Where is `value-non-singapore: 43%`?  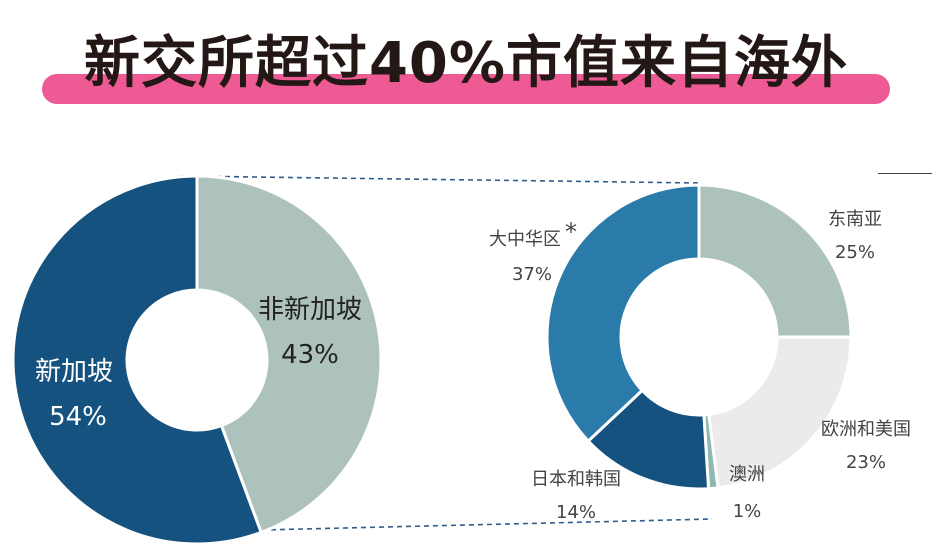
value-non-singapore: 43% is located at coordinates (310, 355).